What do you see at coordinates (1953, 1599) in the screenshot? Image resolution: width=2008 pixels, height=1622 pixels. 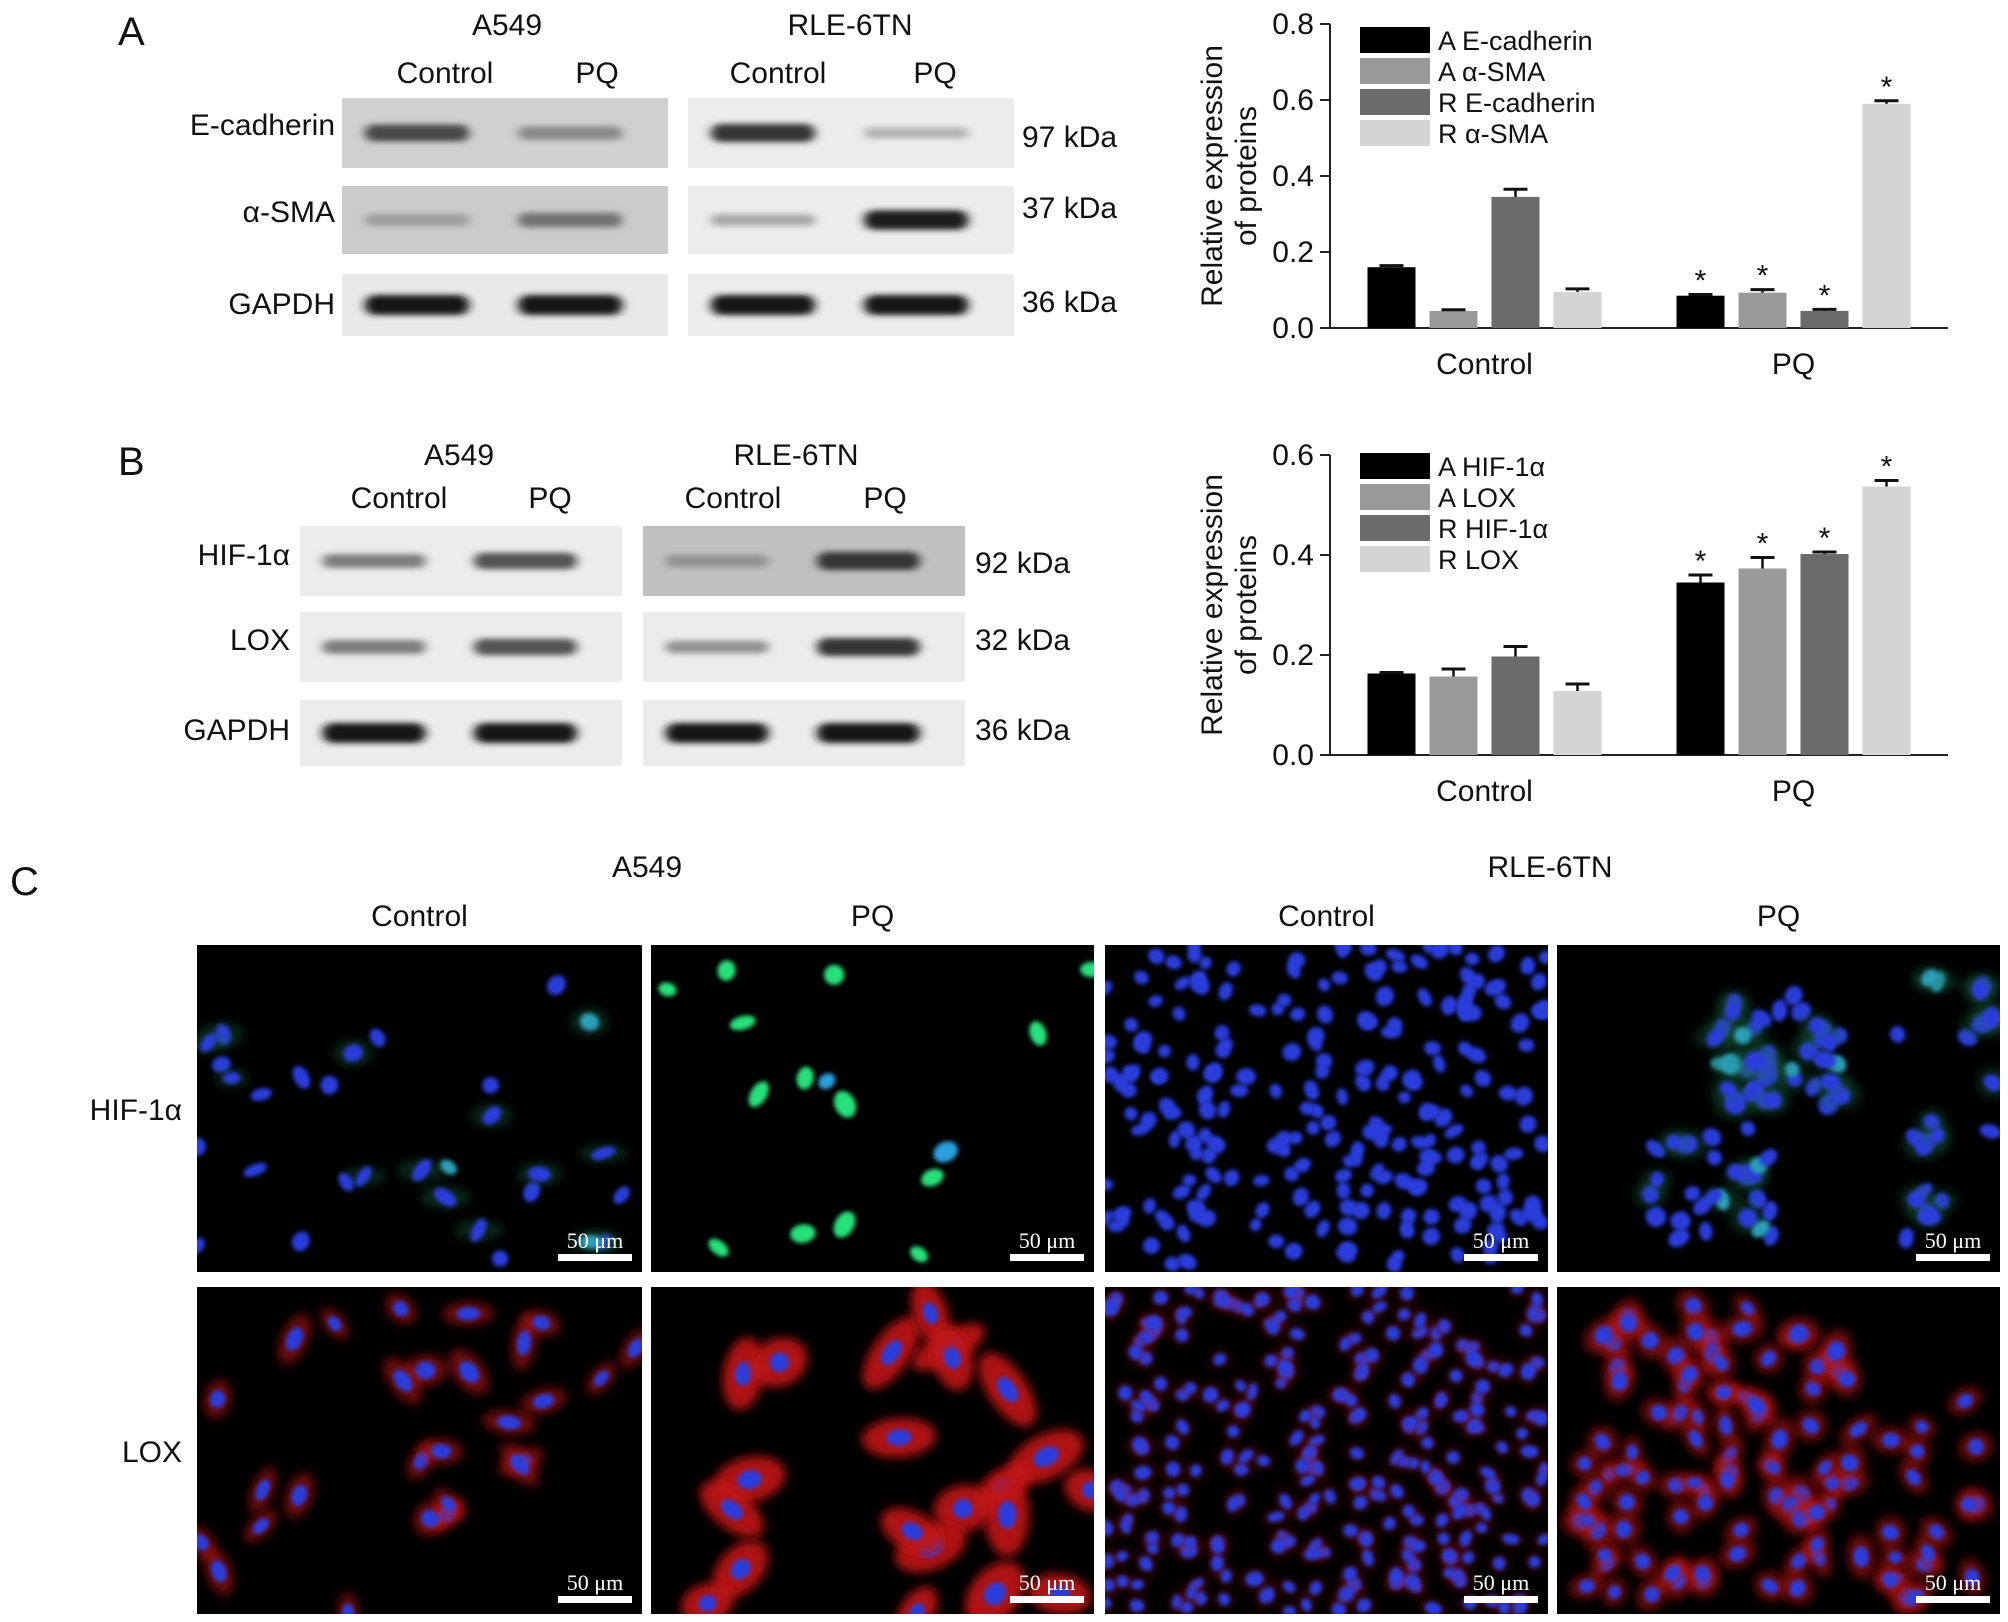 I see `scale-bar` at bounding box center [1953, 1599].